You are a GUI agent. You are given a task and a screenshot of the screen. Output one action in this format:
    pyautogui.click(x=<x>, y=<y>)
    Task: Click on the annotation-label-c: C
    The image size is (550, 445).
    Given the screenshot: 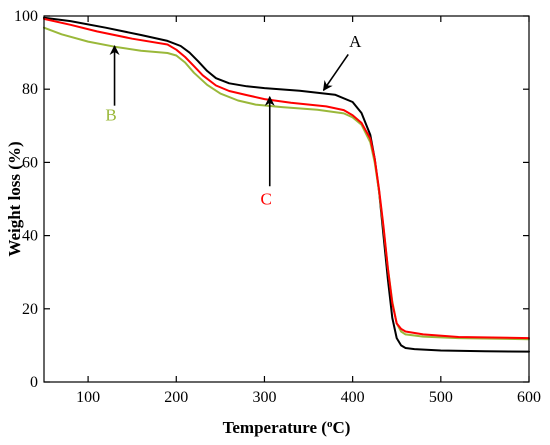 What is the action you would take?
    pyautogui.click(x=266, y=198)
    